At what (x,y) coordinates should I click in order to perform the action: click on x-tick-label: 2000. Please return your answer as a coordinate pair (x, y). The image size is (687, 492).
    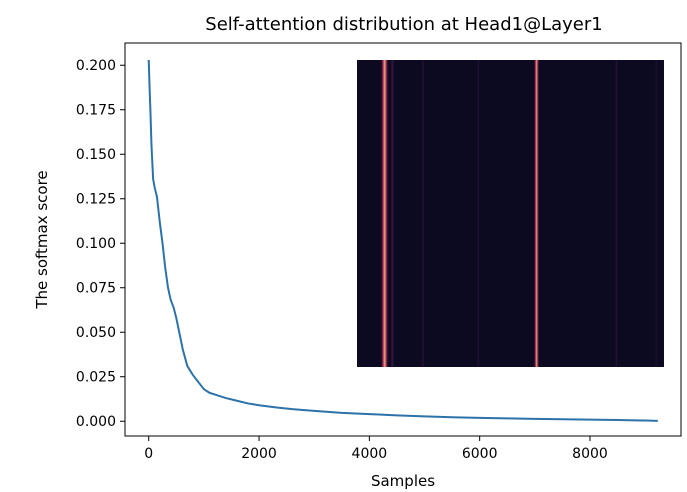
    Looking at the image, I should click on (259, 454).